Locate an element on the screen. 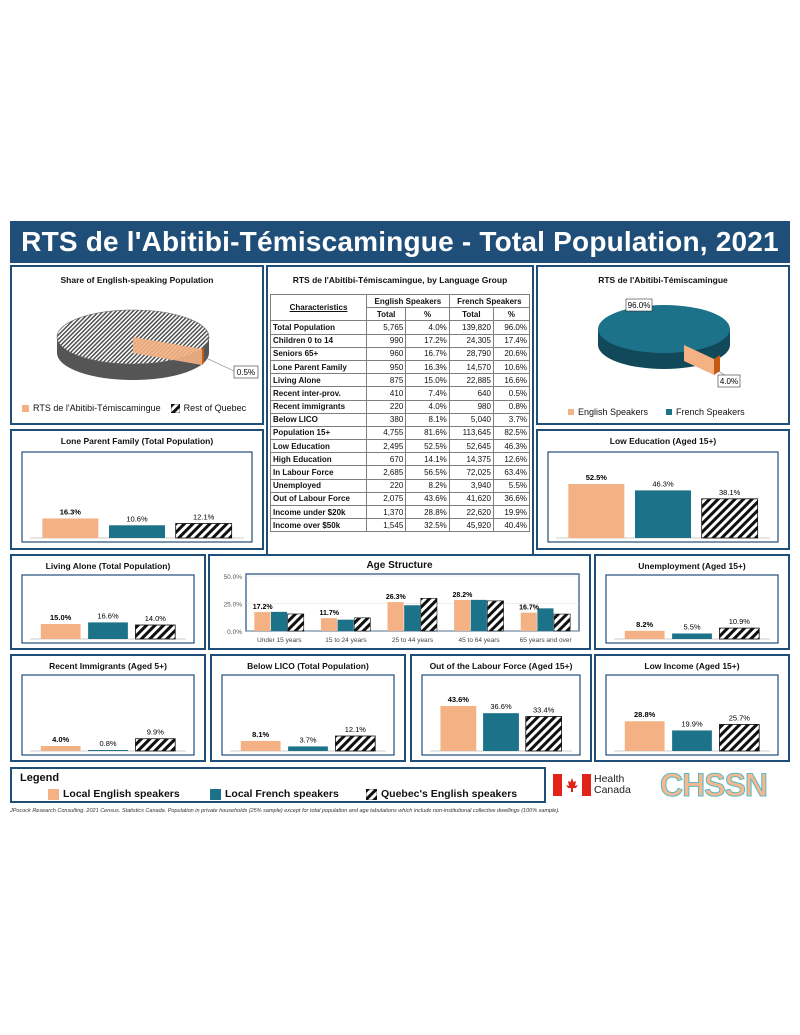 Image resolution: width=800 pixels, height=1035 pixels. row-value: 24,305 is located at coordinates (471, 340).